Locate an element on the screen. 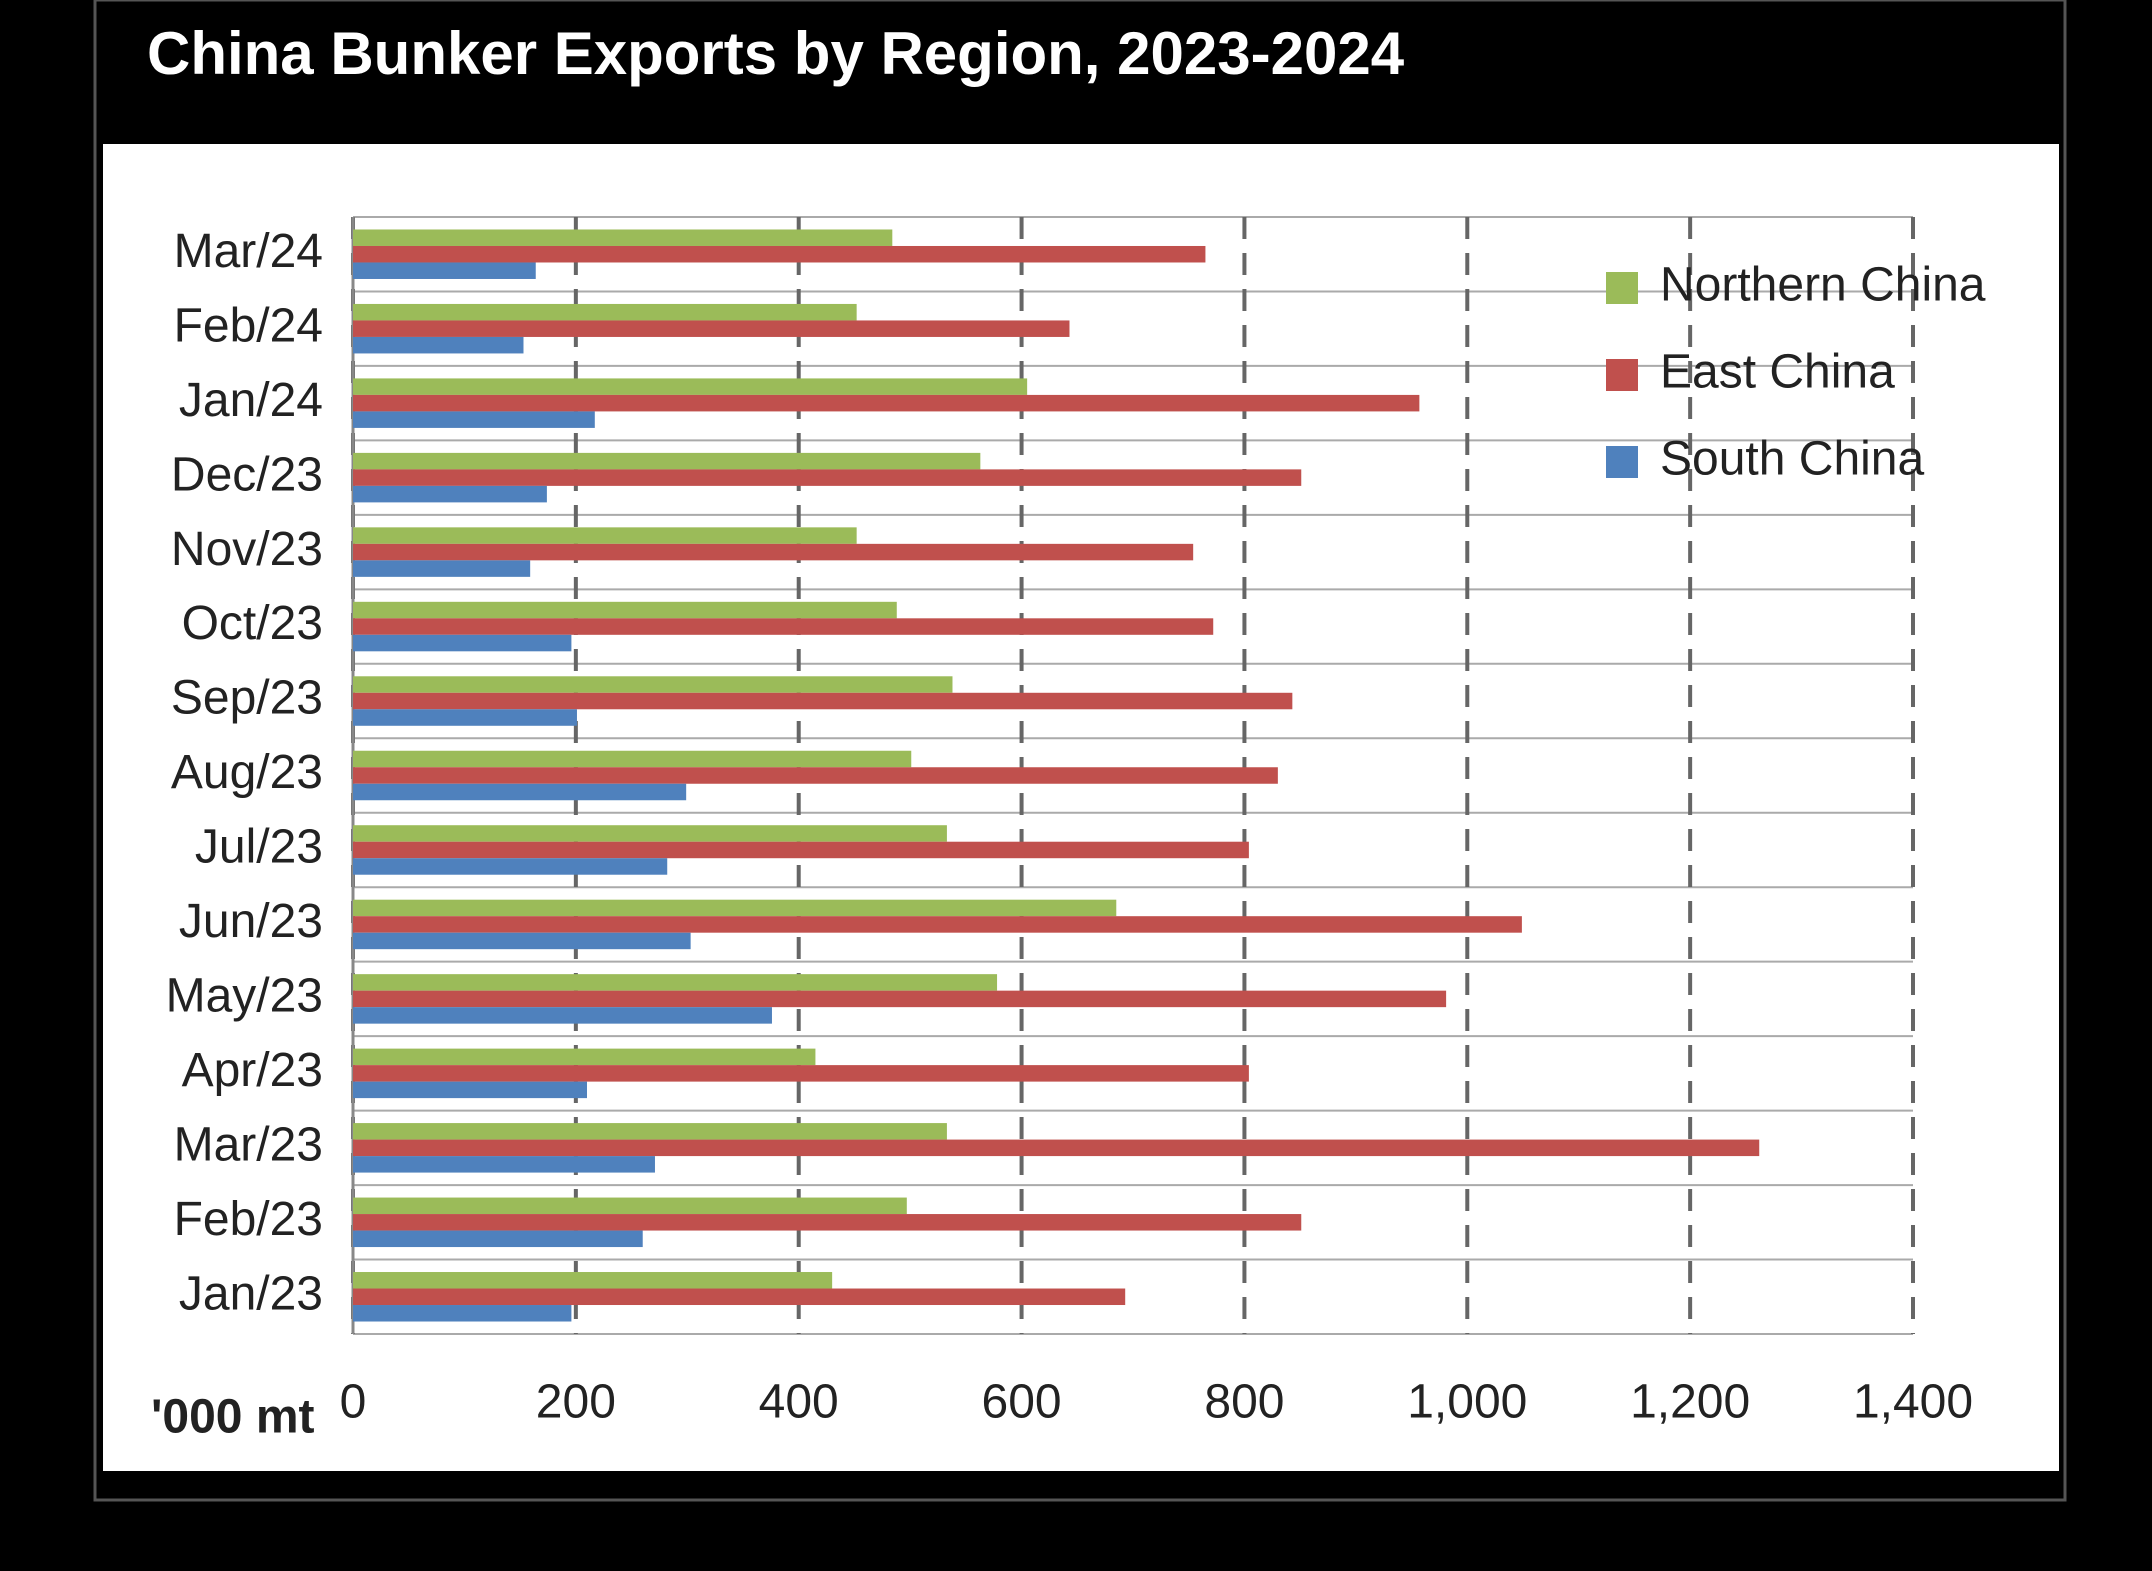  y-tick-label: Jan/23 is located at coordinates (251, 1293).